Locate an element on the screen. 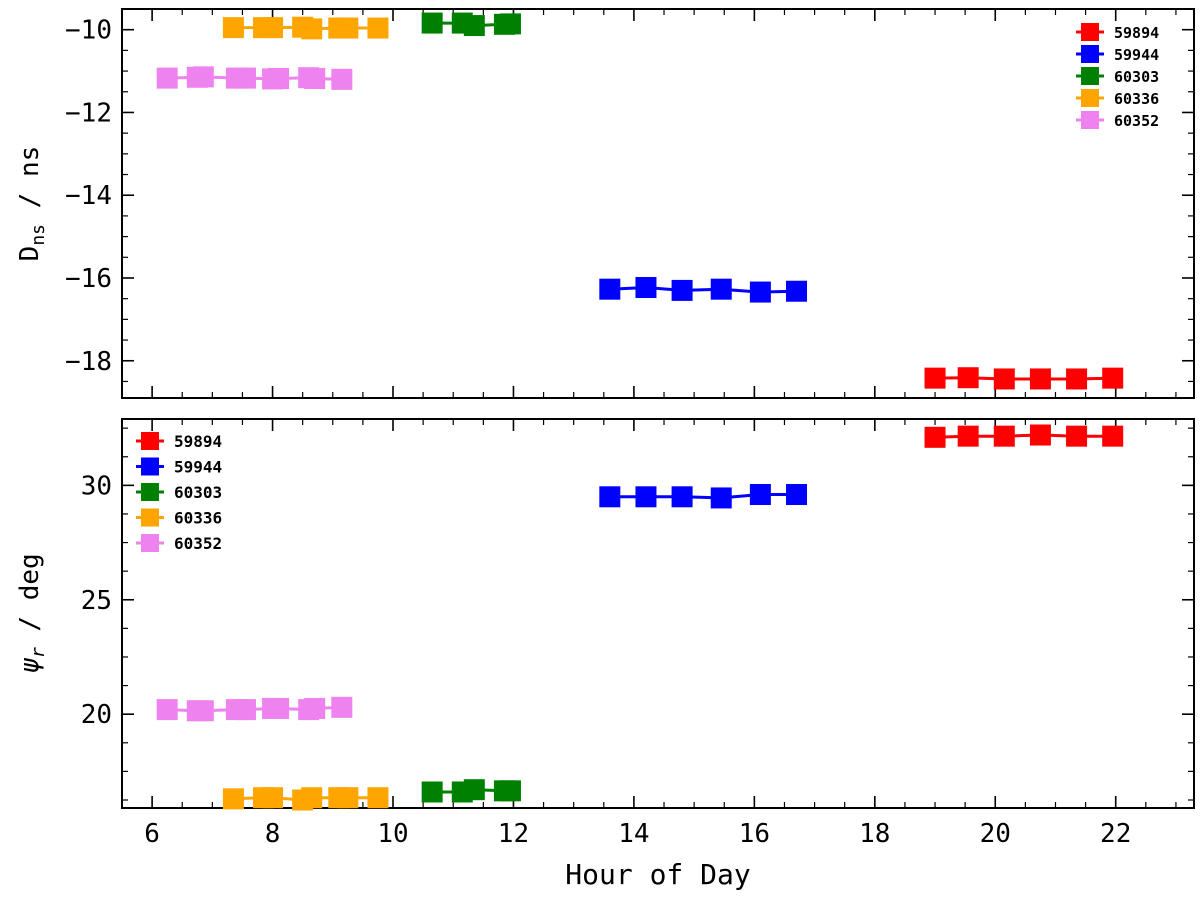 The image size is (1200, 905). y-tick-label: −10 is located at coordinates (88, 31).